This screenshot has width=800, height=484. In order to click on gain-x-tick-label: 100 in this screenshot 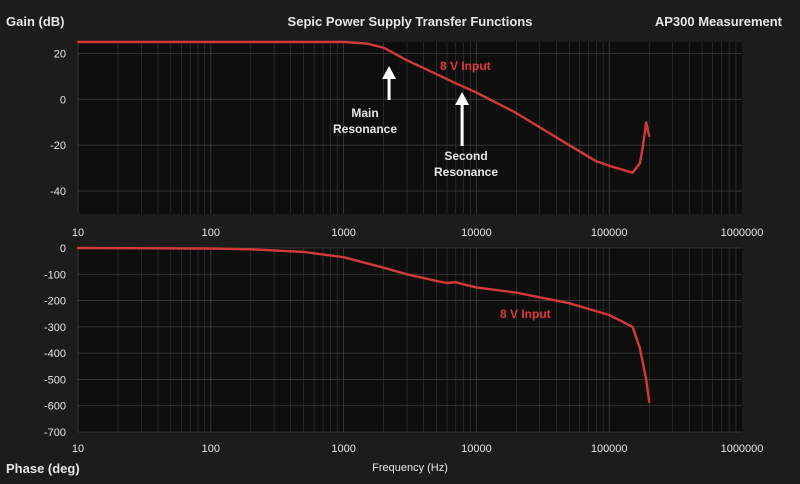, I will do `click(211, 233)`.